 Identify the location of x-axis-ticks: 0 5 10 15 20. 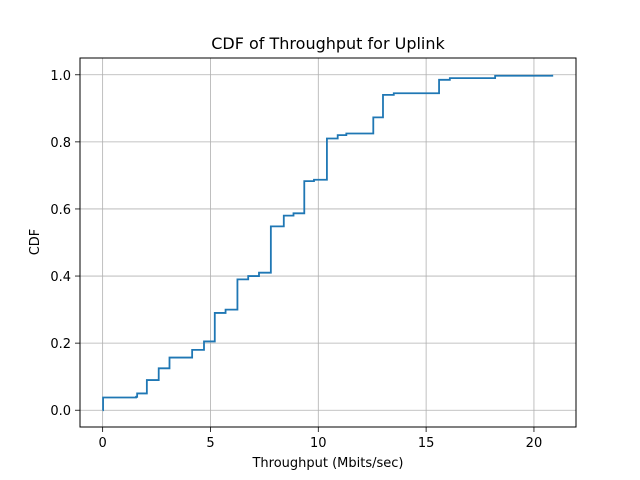
(321, 439).